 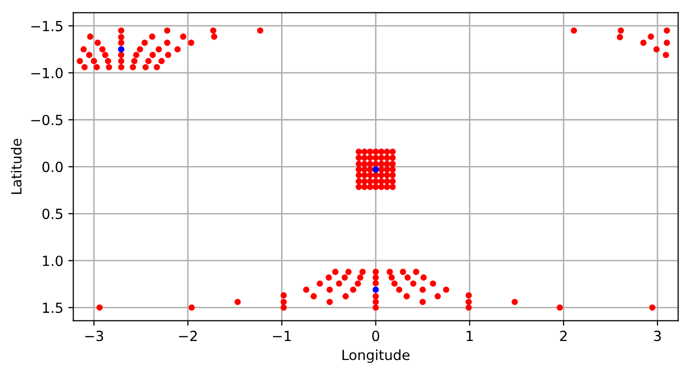 I want to click on y-tick-label: 1.5, so click(x=52, y=308).